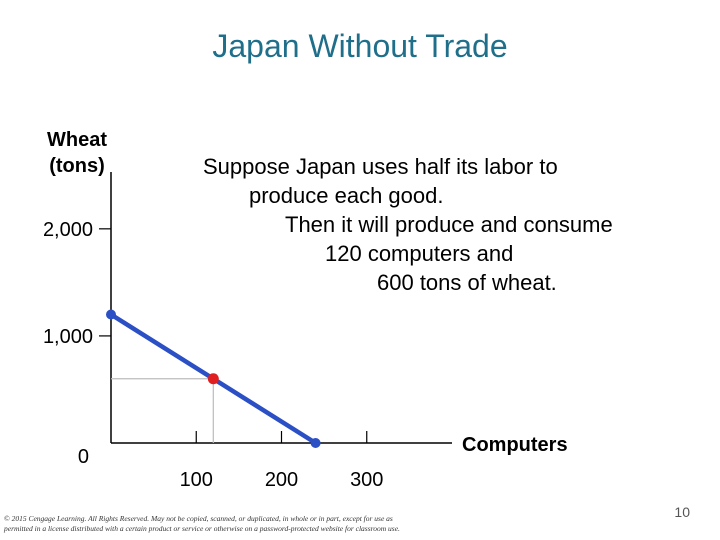  Describe the element at coordinates (77, 140) in the screenshot. I see `y-axis-title-line-1: Wheat` at that location.